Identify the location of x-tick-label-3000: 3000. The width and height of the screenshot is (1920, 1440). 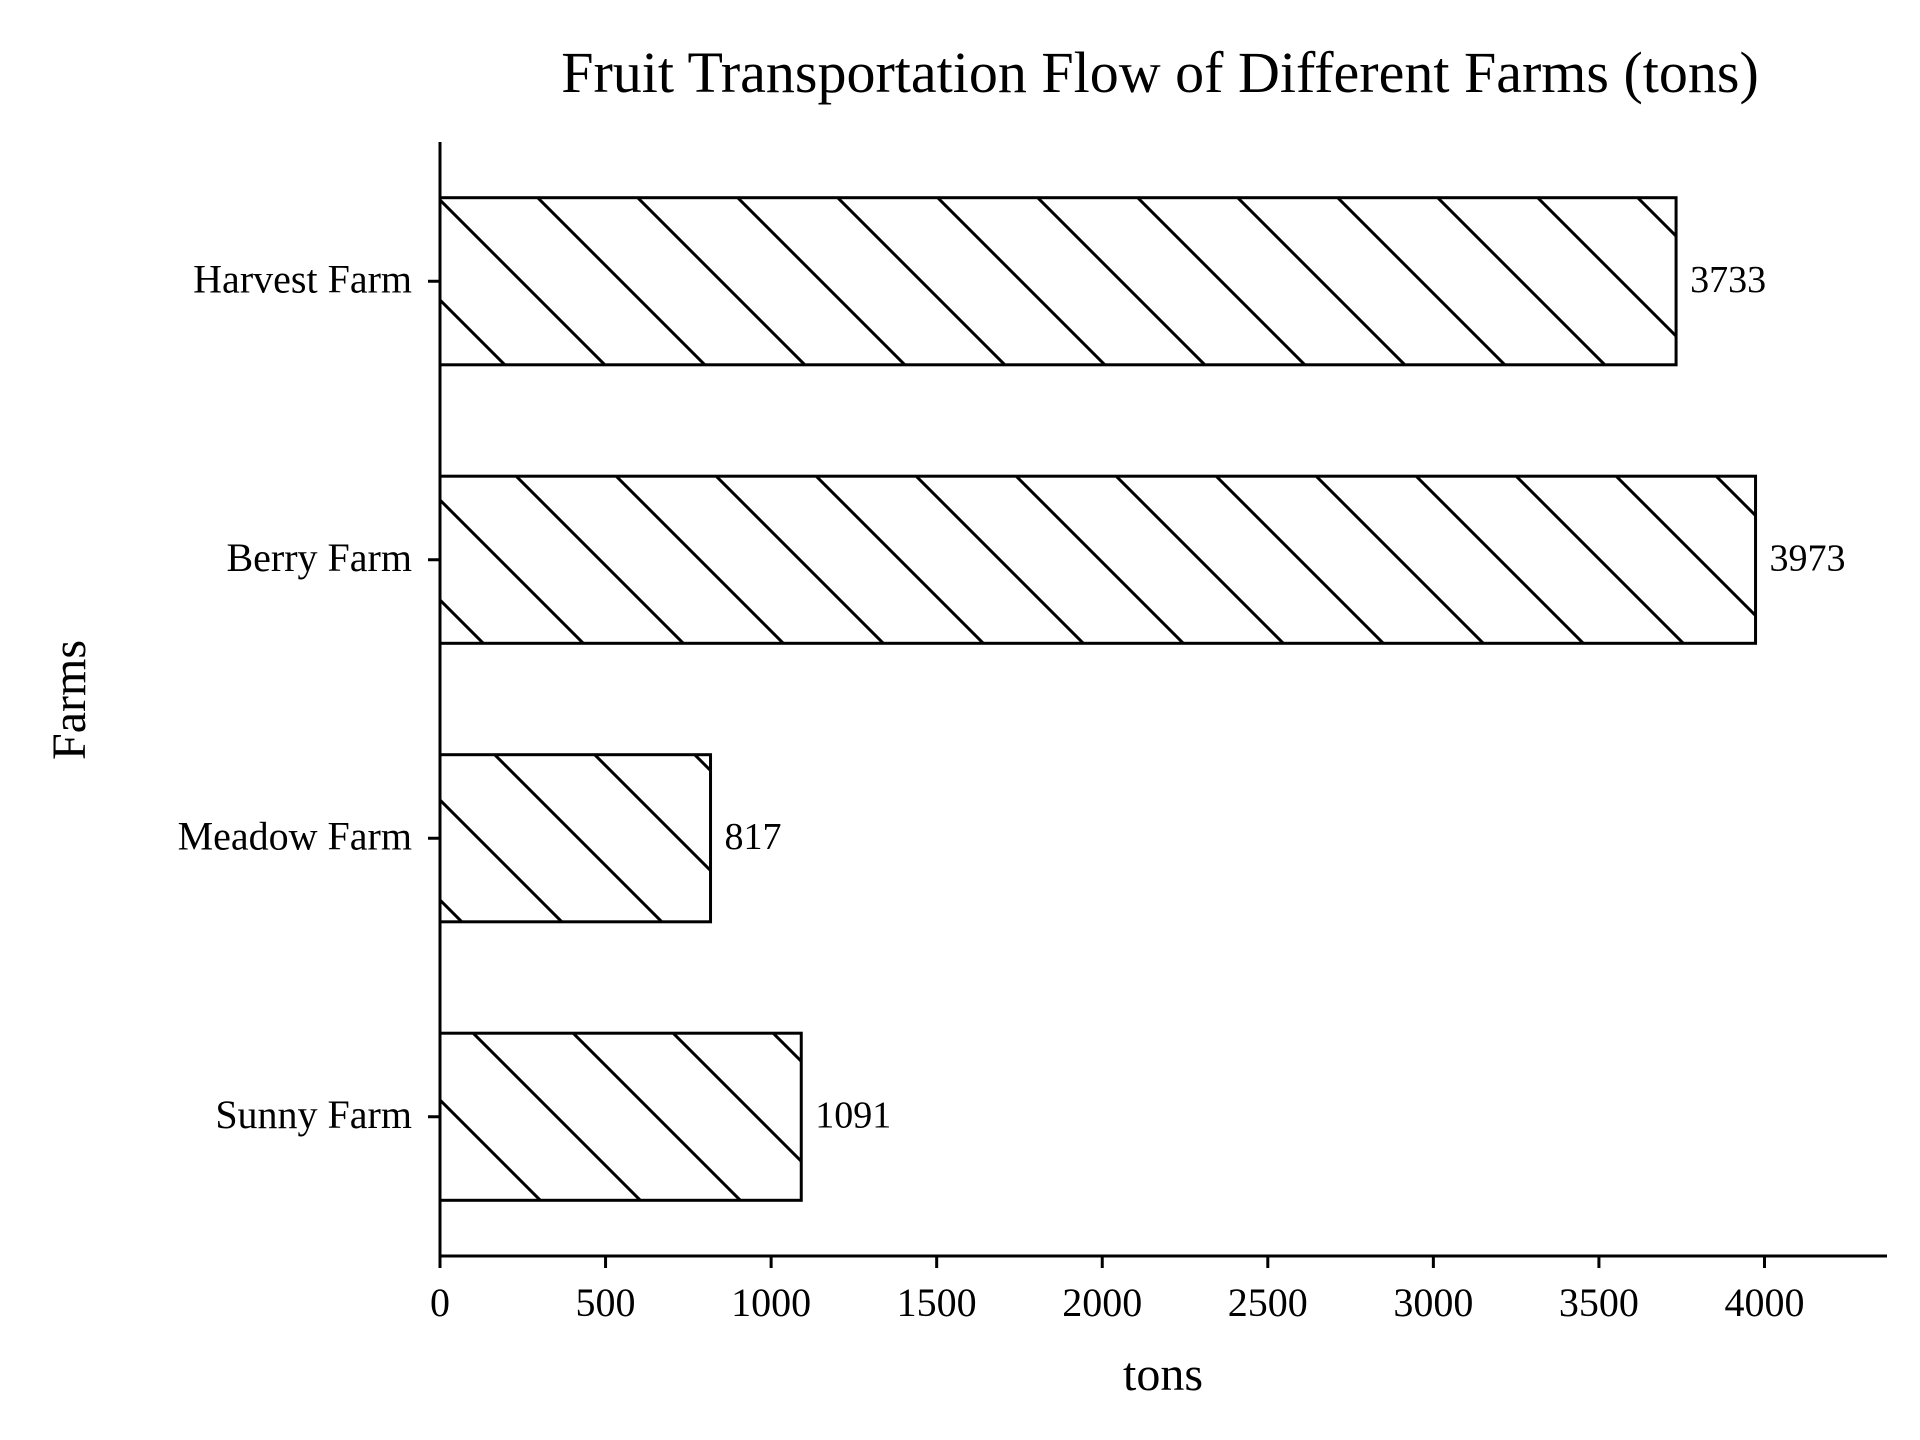
(1433, 1302).